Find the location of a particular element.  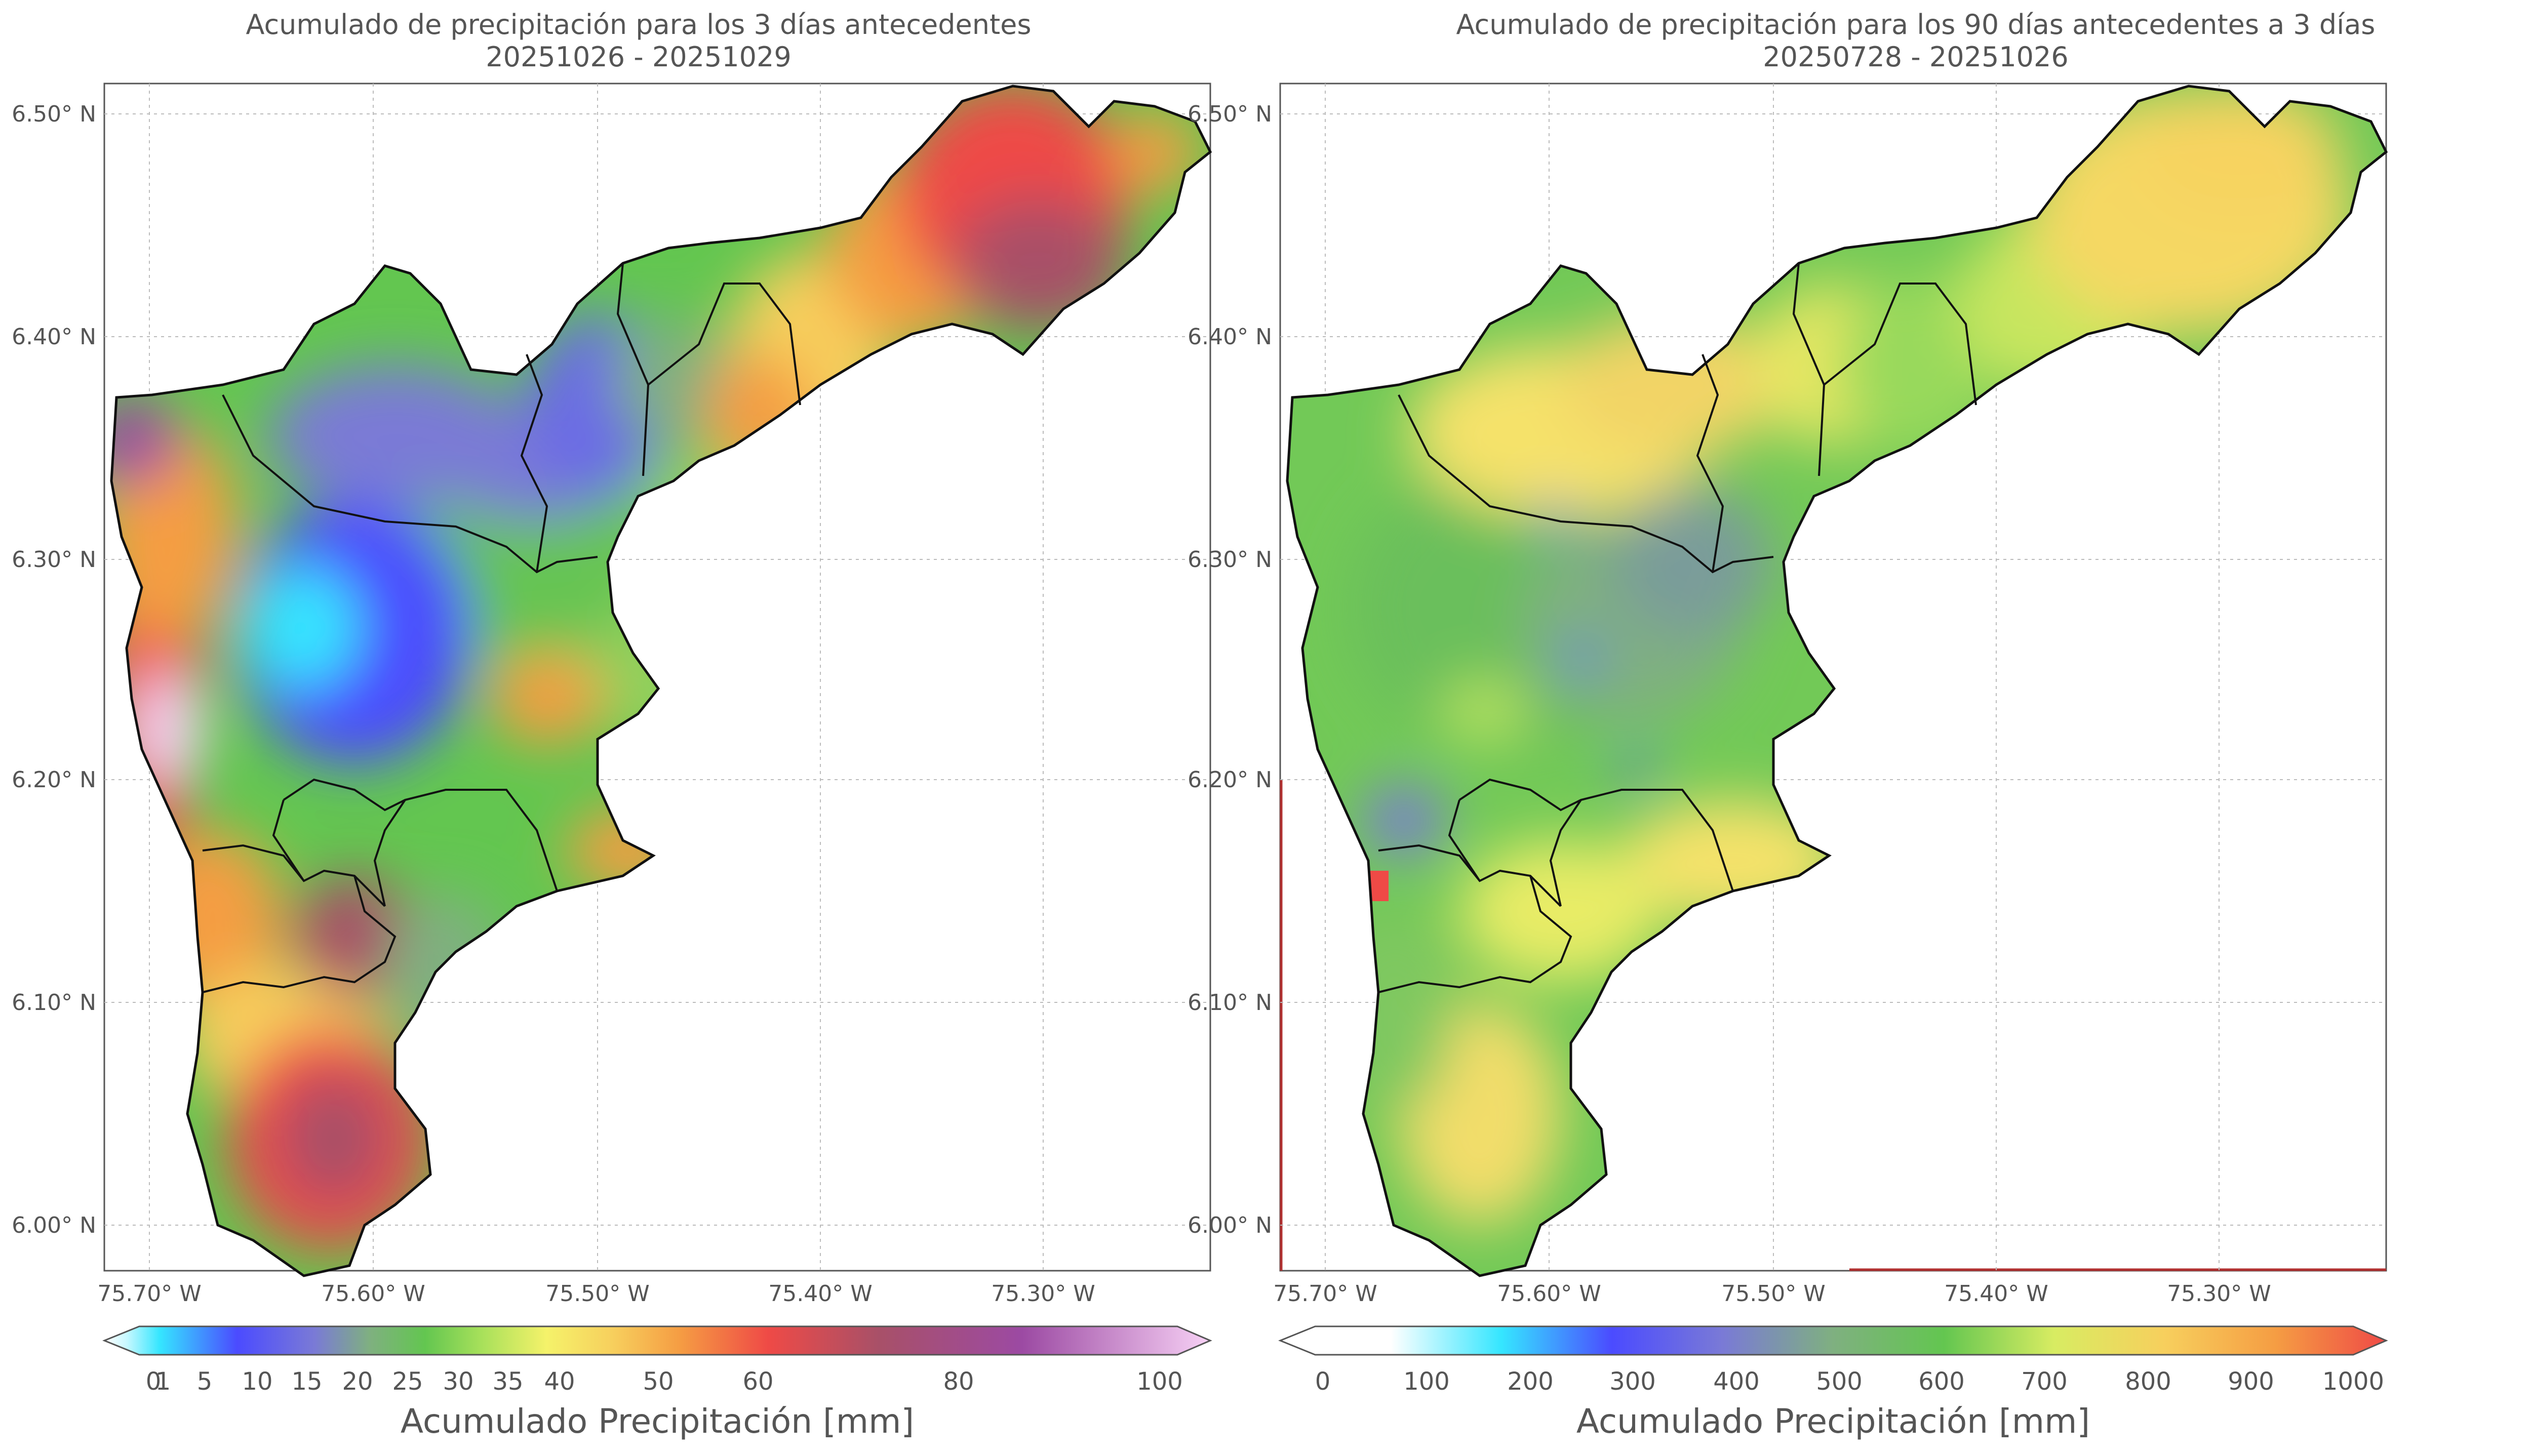

right-x-label: 75.50° W is located at coordinates (1773, 1294).